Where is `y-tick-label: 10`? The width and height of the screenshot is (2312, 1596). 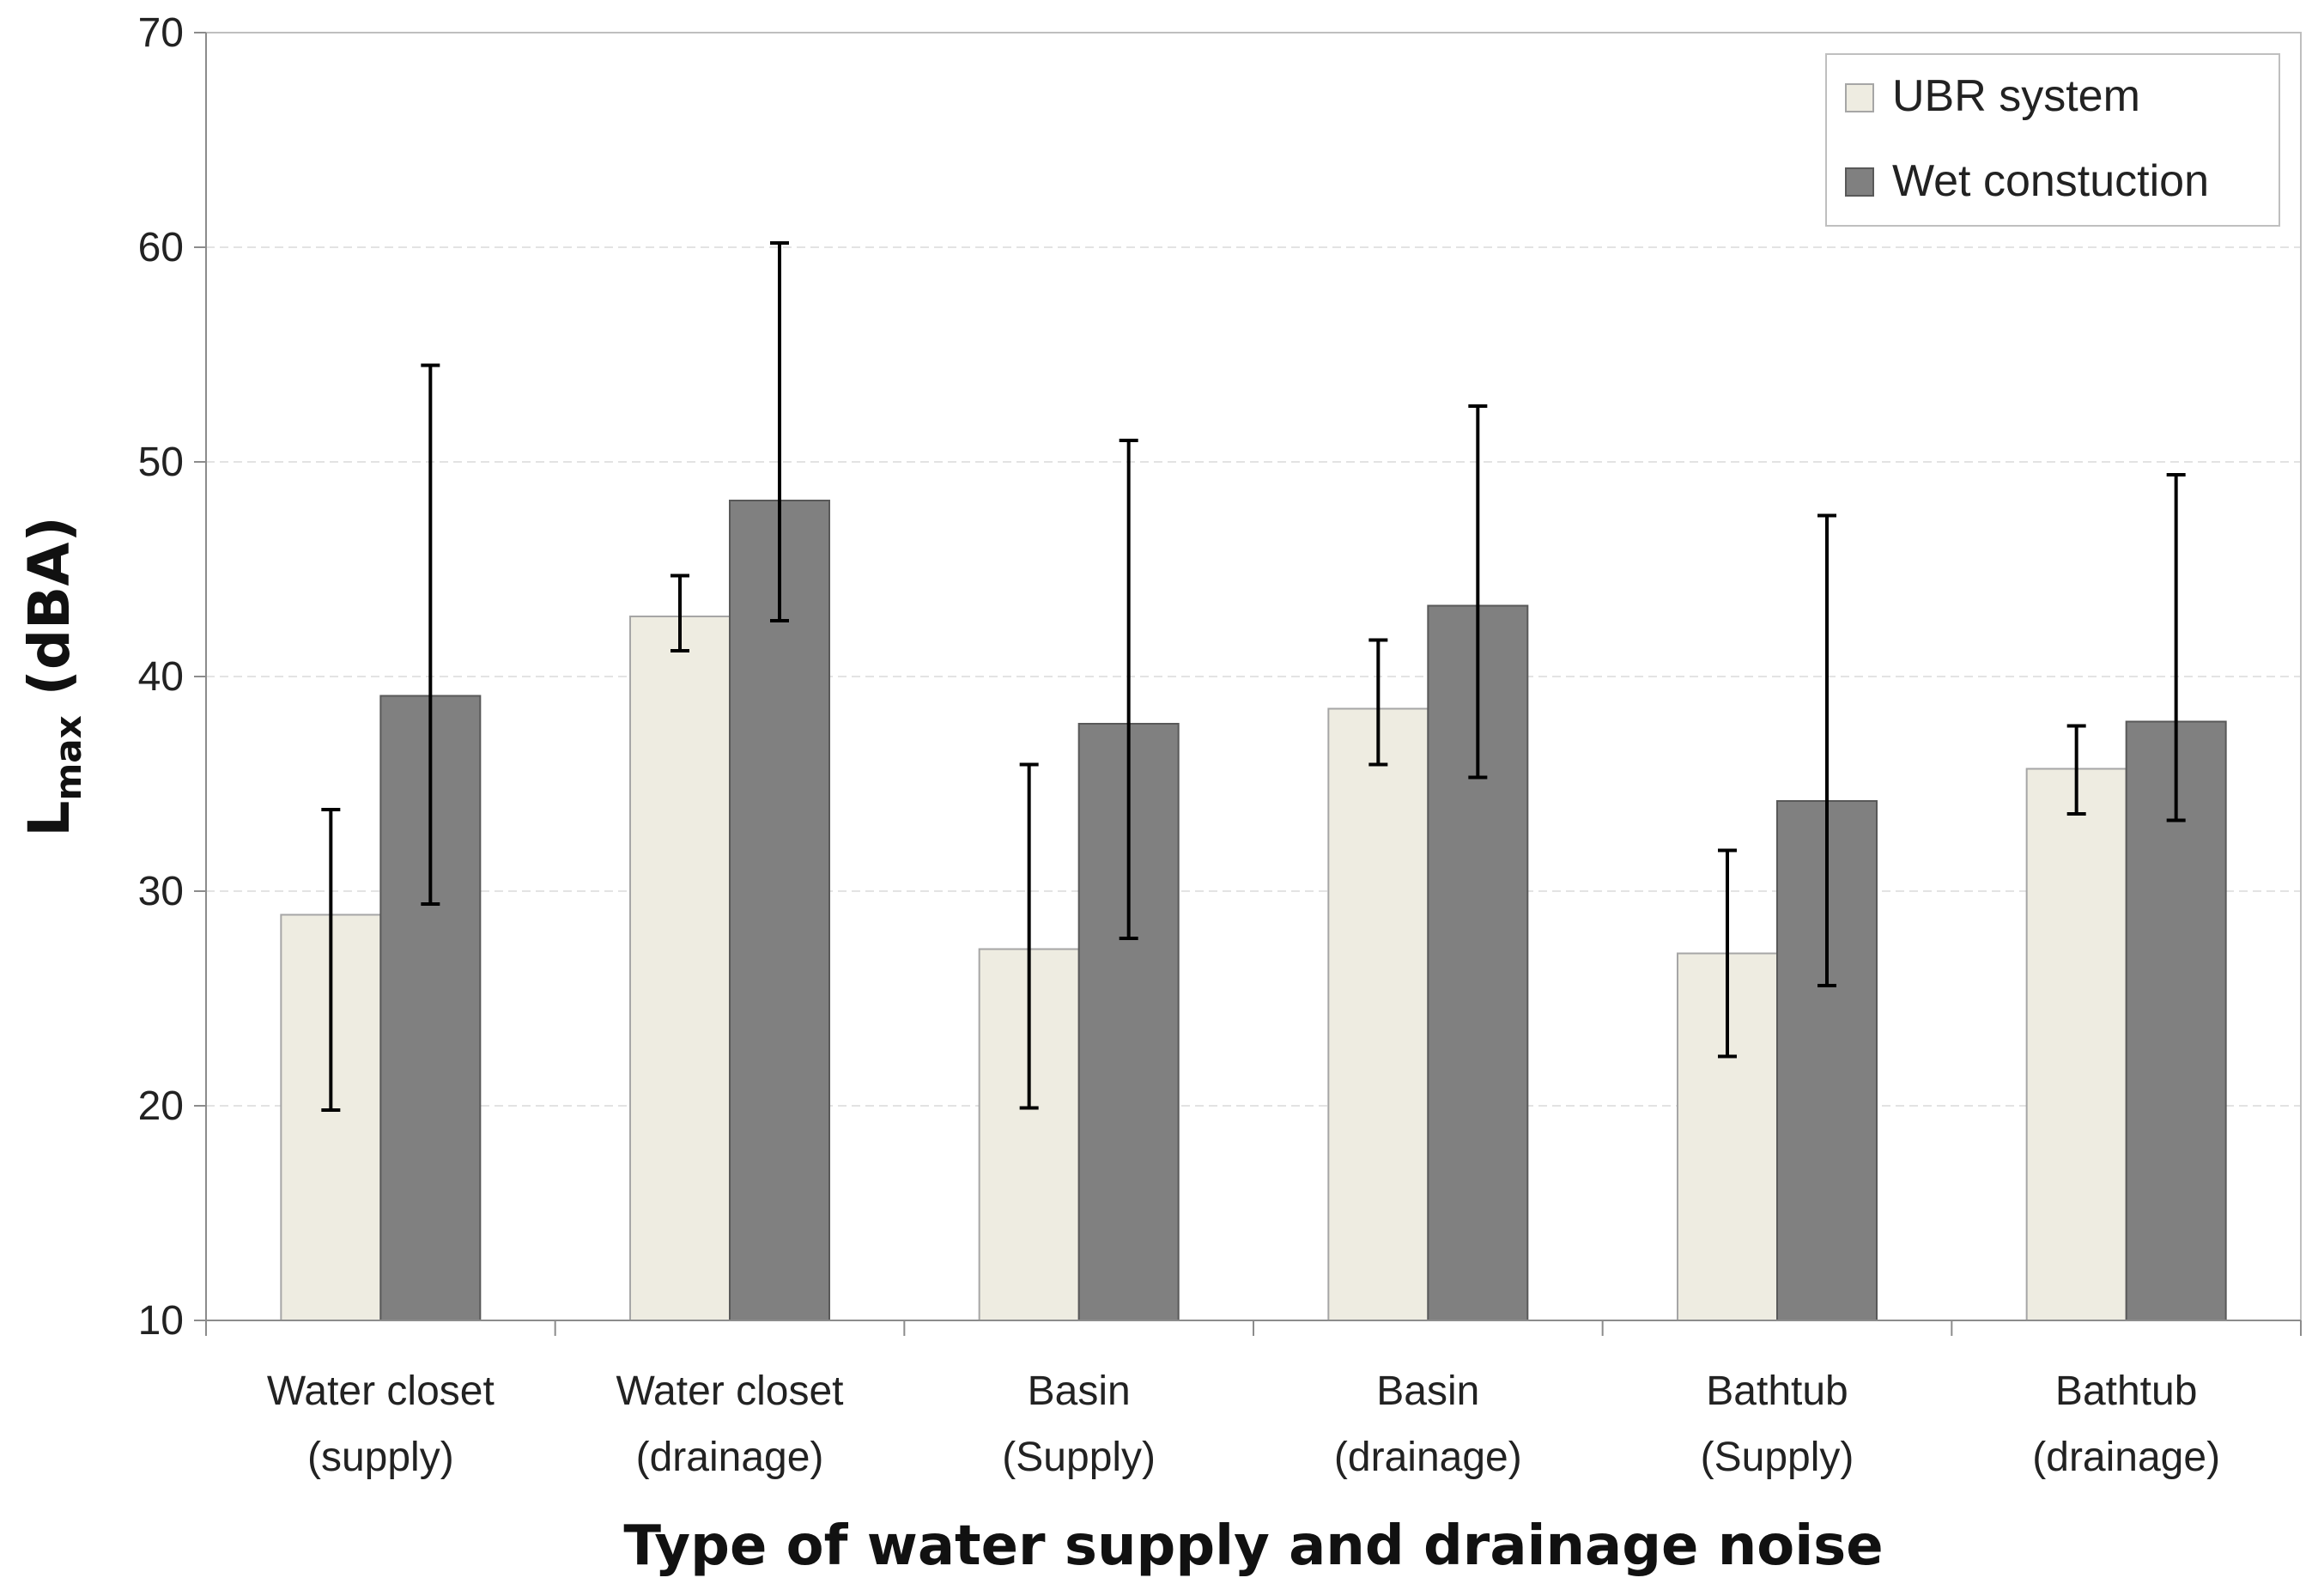 y-tick-label: 10 is located at coordinates (161, 1321).